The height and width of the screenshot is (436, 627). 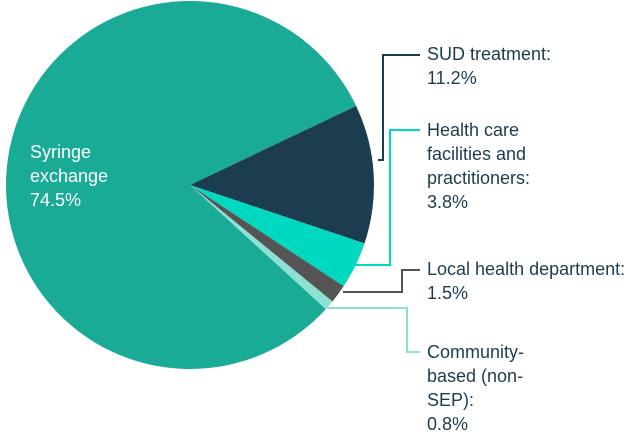 What do you see at coordinates (69, 164) in the screenshot?
I see `category-name: Syringe exchange` at bounding box center [69, 164].